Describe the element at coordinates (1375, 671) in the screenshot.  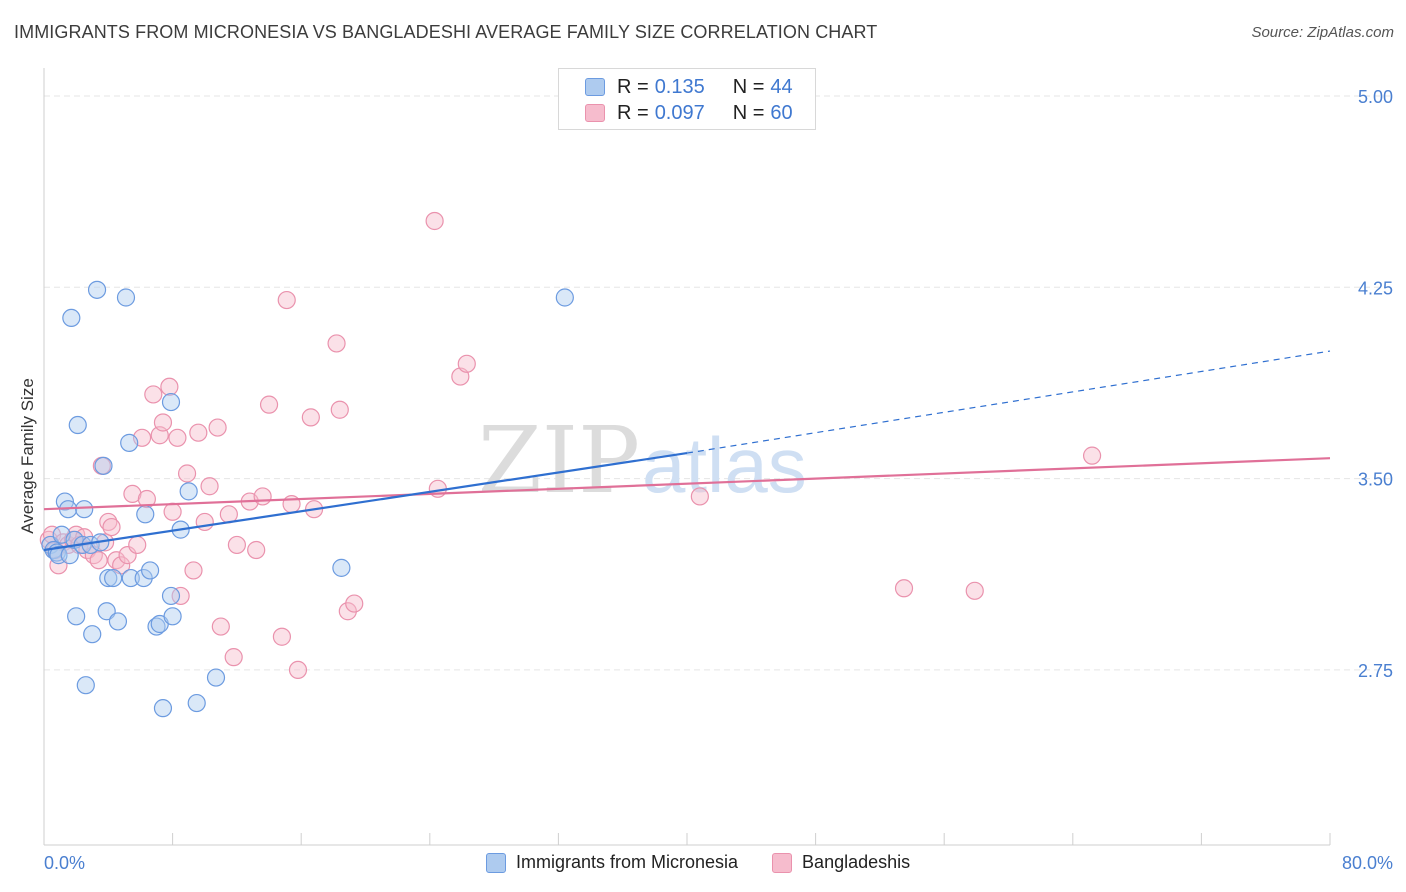
I see `y-tick-label: 2.75` at that location.